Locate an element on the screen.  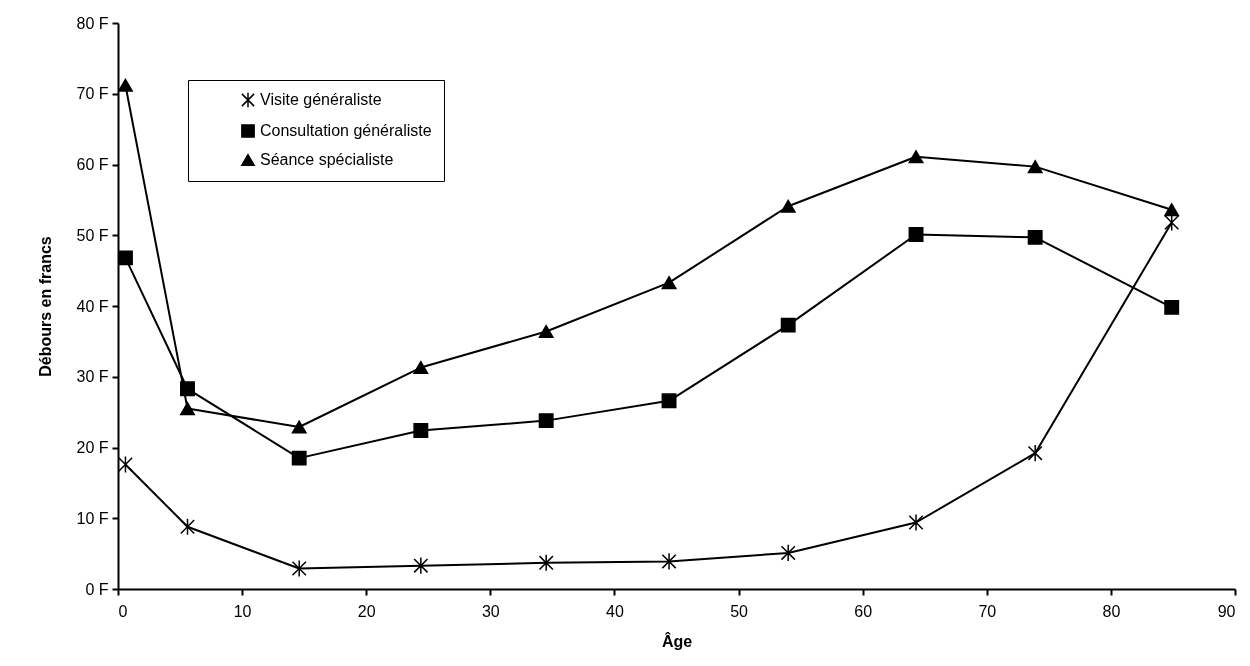
x-tick-label: 50 is located at coordinates (739, 611).